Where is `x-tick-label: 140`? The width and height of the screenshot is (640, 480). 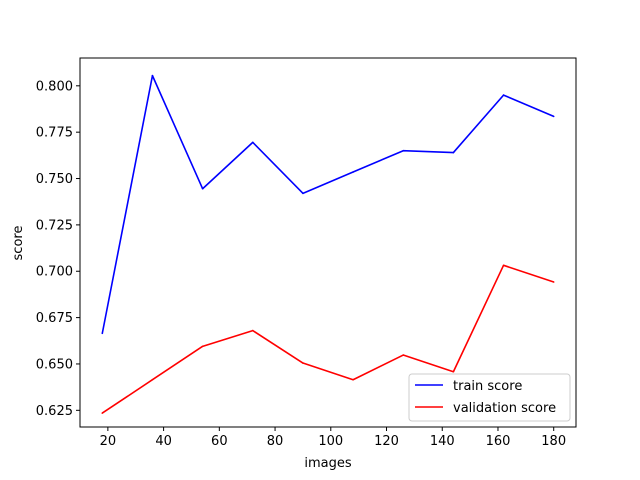 x-tick-label: 140 is located at coordinates (442, 441).